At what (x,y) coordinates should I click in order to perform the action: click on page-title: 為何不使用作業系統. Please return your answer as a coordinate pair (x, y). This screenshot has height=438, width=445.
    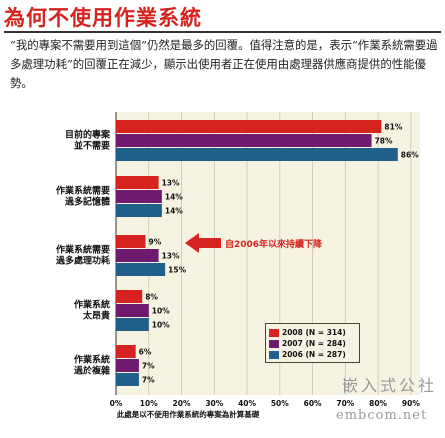
    Looking at the image, I should click on (103, 18).